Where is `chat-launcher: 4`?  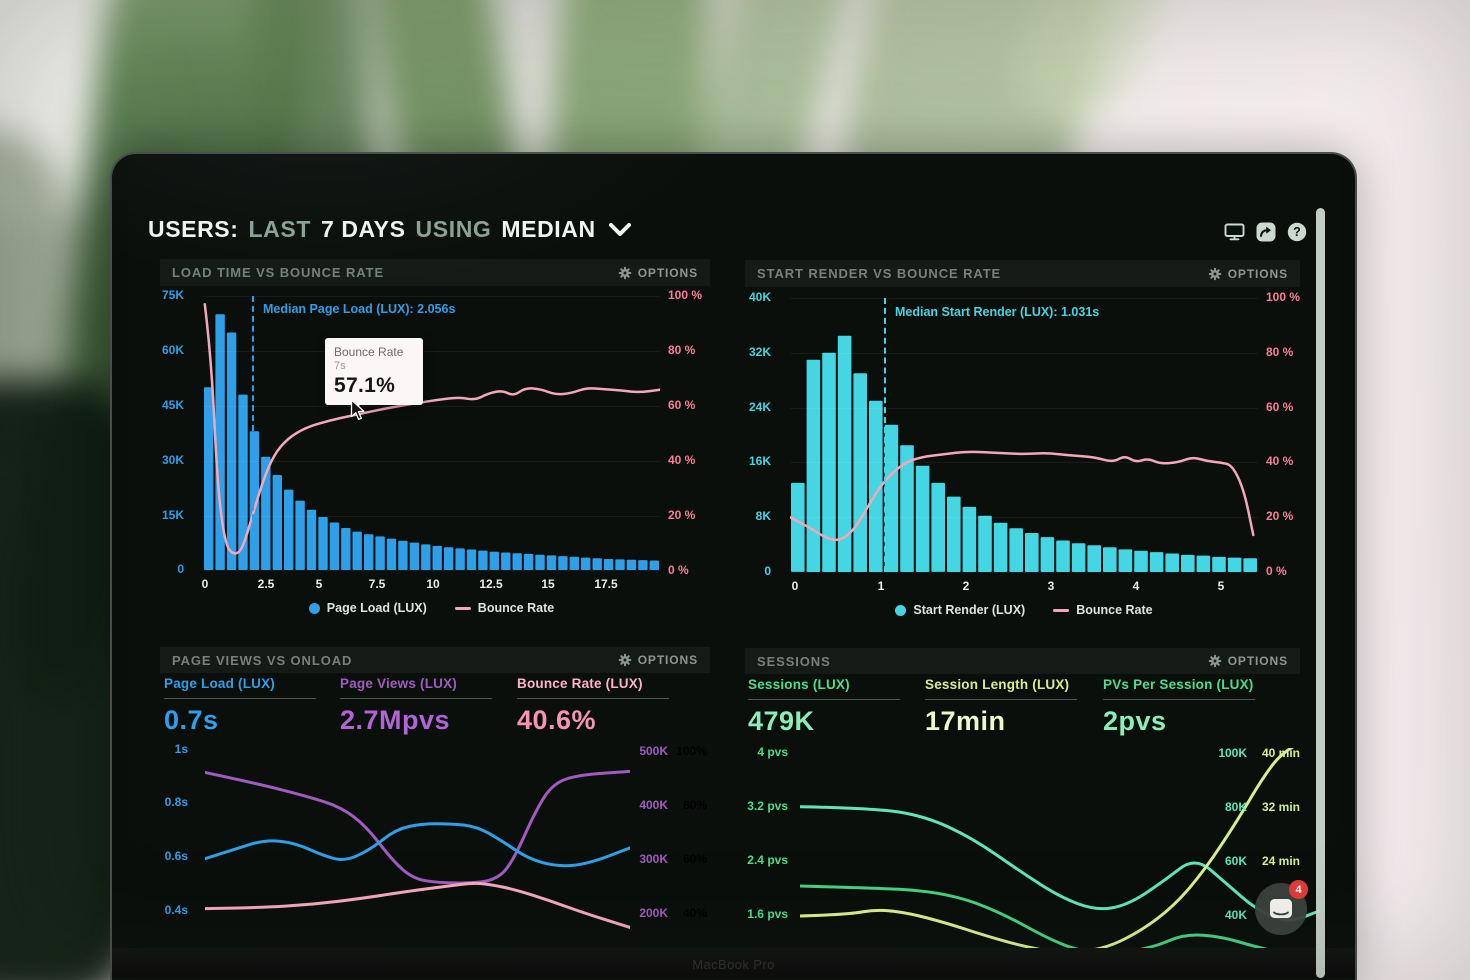 chat-launcher: 4 is located at coordinates (1281, 907).